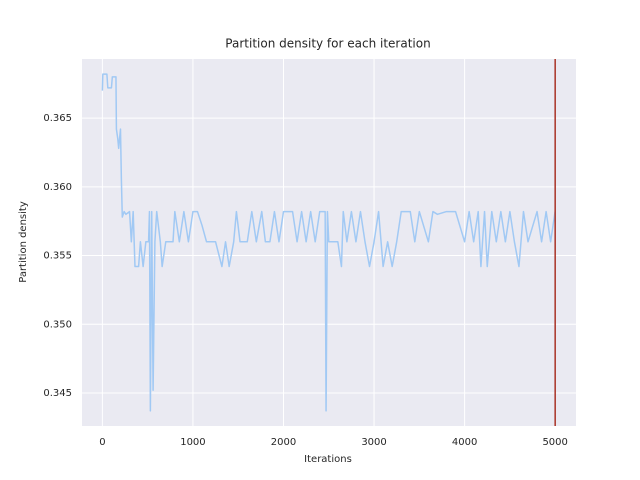 The height and width of the screenshot is (480, 640). I want to click on x-tick-label: 5000, so click(554, 442).